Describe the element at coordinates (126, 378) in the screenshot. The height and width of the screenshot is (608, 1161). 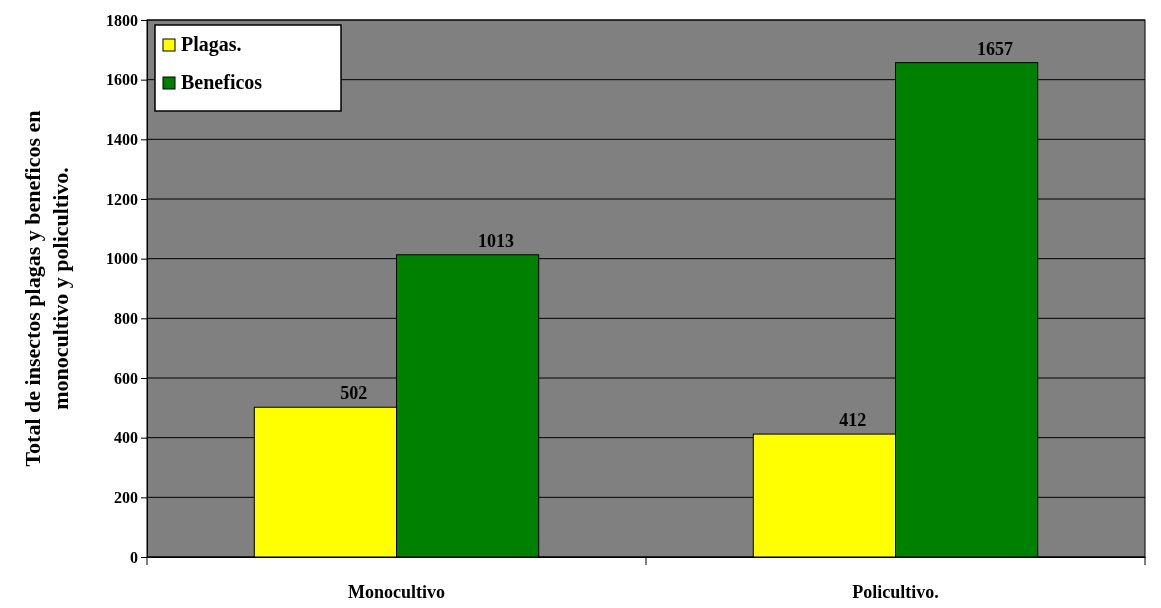
I see `y-tick-label: 600` at that location.